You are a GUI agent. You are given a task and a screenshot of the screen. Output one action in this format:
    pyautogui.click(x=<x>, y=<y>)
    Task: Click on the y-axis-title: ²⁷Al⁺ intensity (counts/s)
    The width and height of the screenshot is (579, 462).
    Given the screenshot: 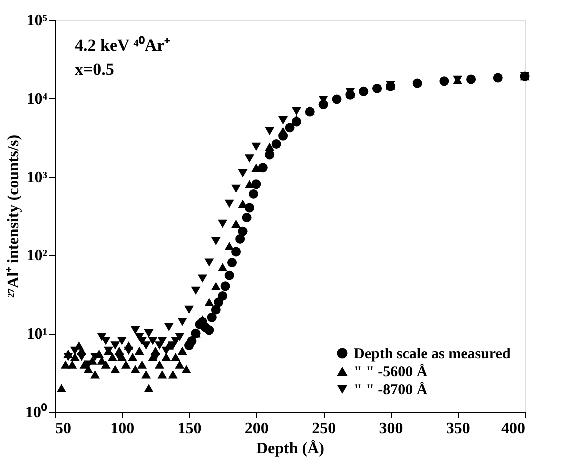 What is the action you would take?
    pyautogui.click(x=14, y=216)
    